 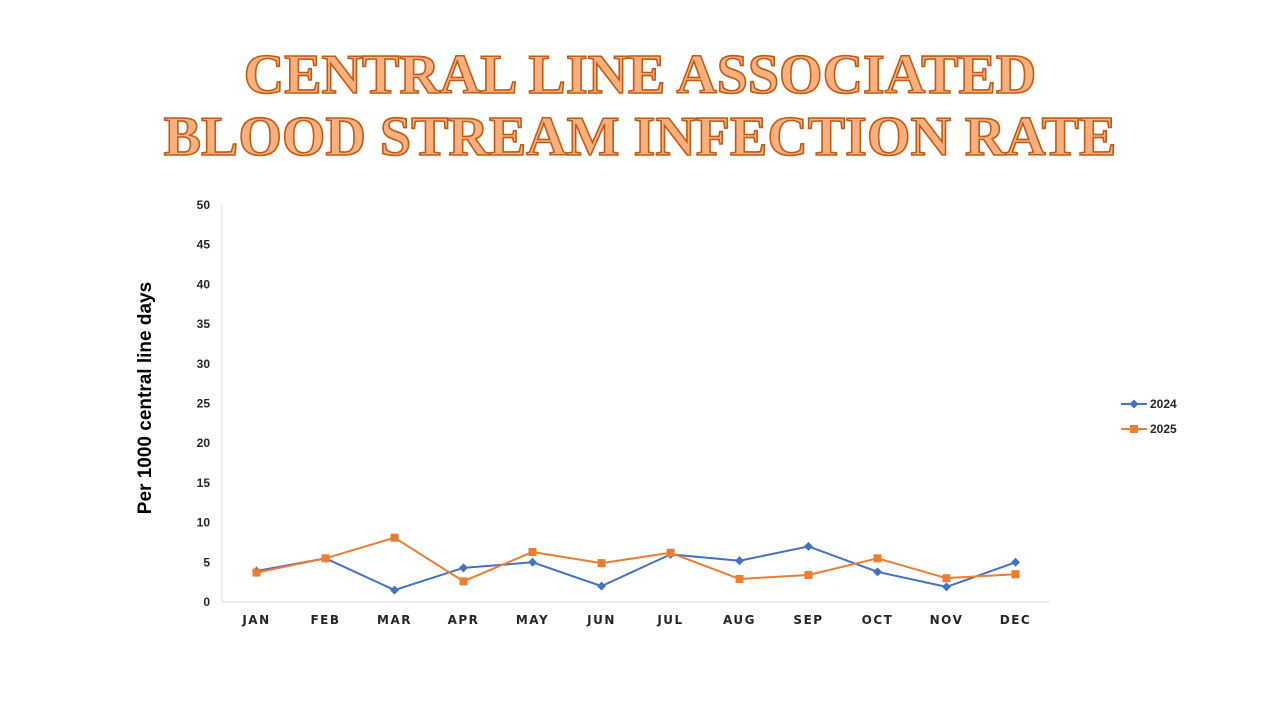 I want to click on chart-title-line-2: BLOOD STREAM INFECTION RATE, so click(x=640, y=137).